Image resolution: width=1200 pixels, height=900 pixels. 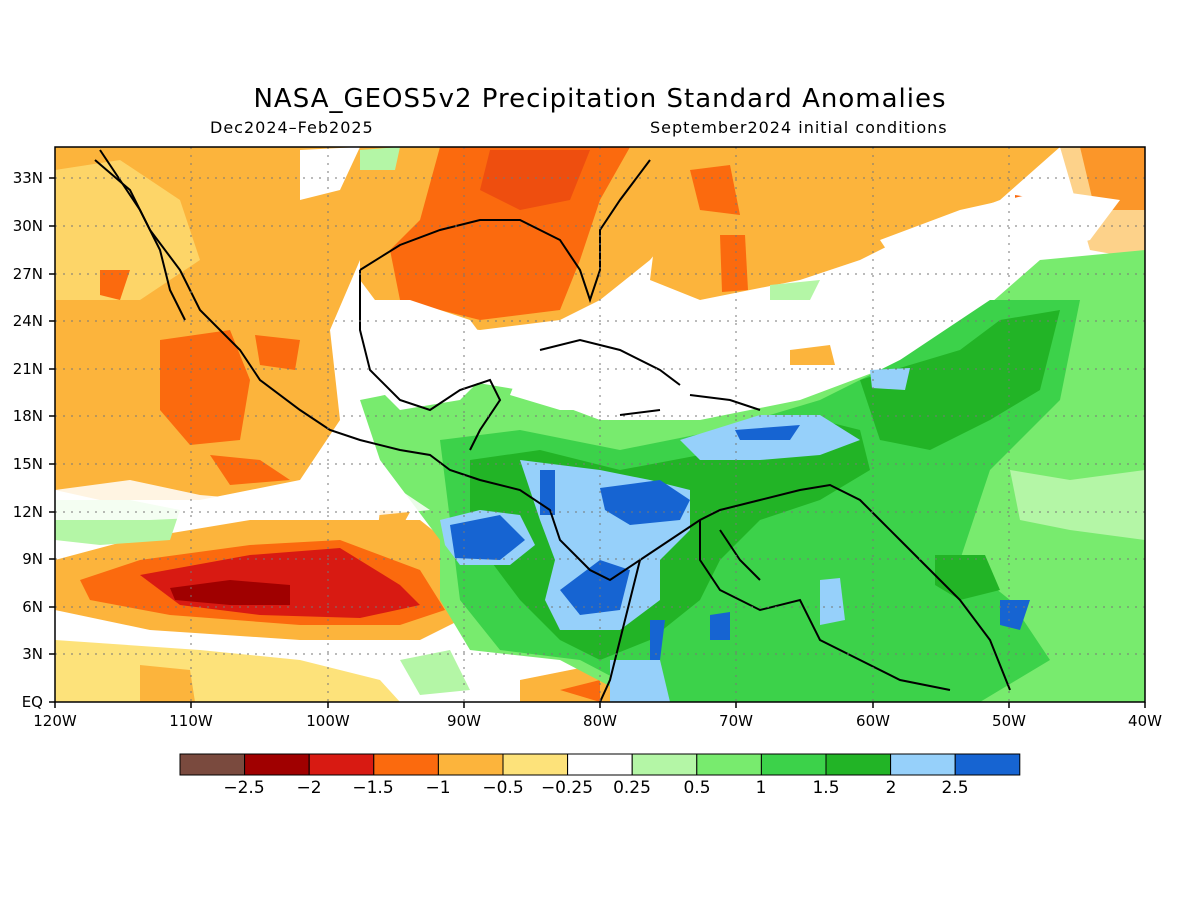 I want to click on y-tick-label: 27N, so click(x=28, y=274).